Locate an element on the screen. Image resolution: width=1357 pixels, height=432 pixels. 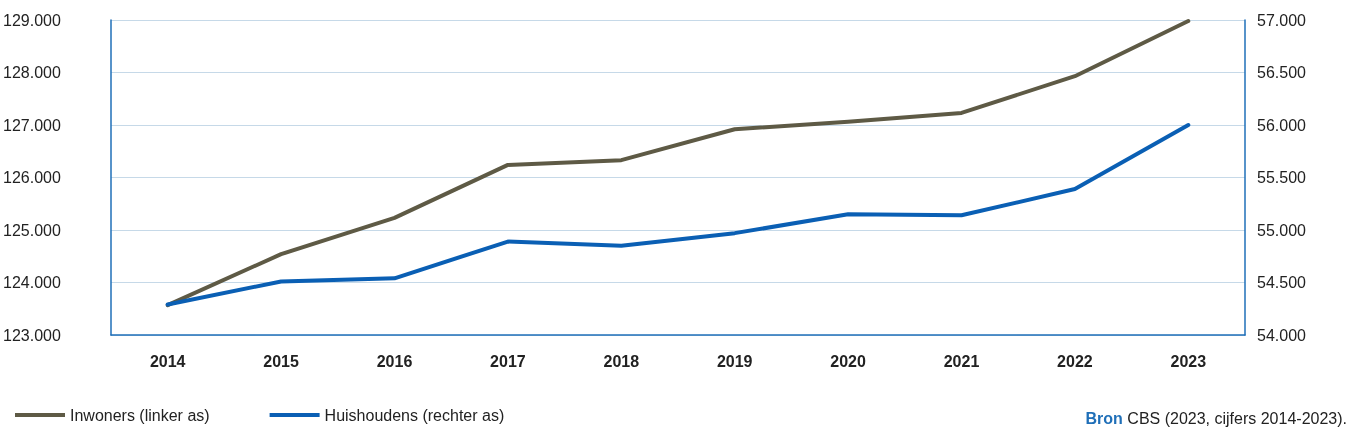
y-tick-label: 126.000 is located at coordinates (32, 177).